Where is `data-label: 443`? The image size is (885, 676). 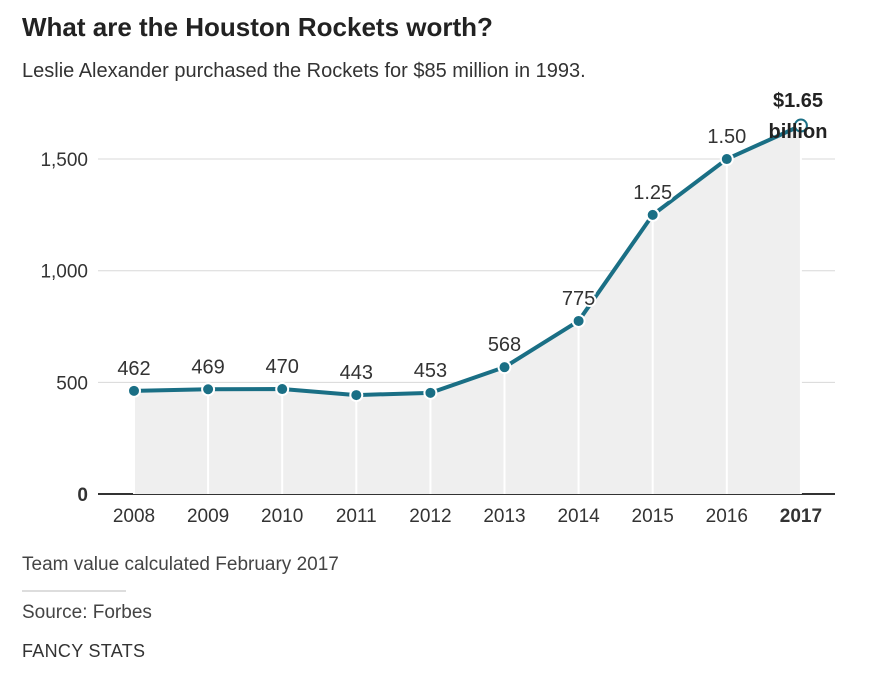 data-label: 443 is located at coordinates (356, 373).